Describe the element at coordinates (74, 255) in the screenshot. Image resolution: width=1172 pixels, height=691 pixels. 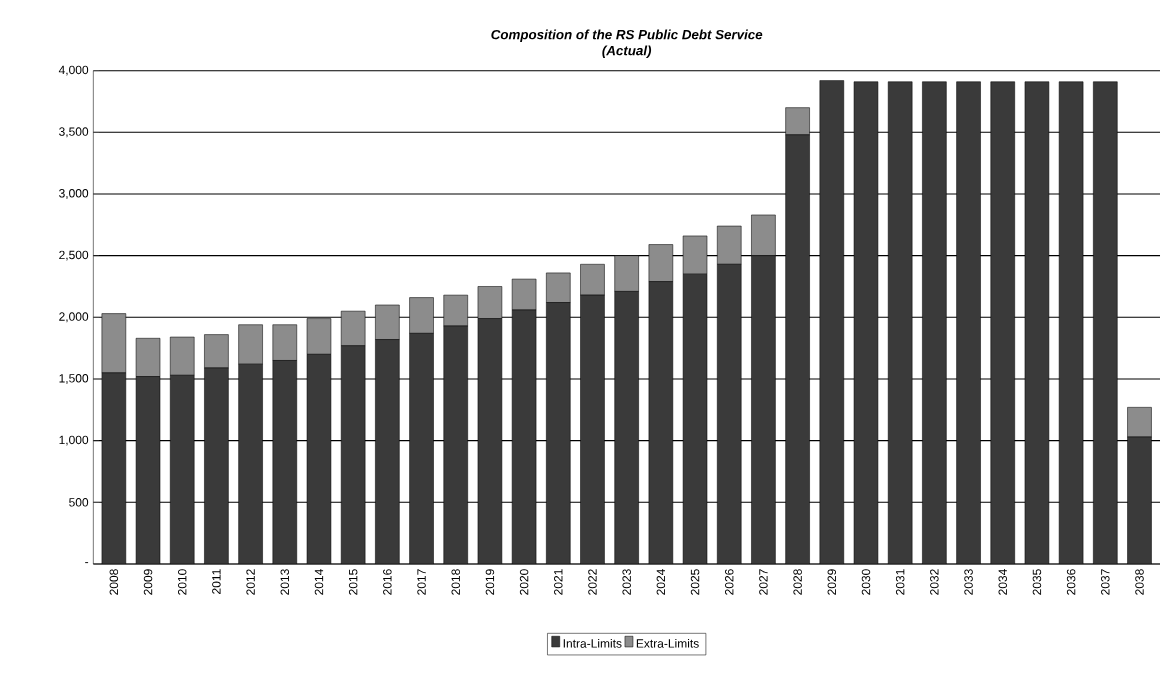
I see `y-tick-label: 2,500` at that location.